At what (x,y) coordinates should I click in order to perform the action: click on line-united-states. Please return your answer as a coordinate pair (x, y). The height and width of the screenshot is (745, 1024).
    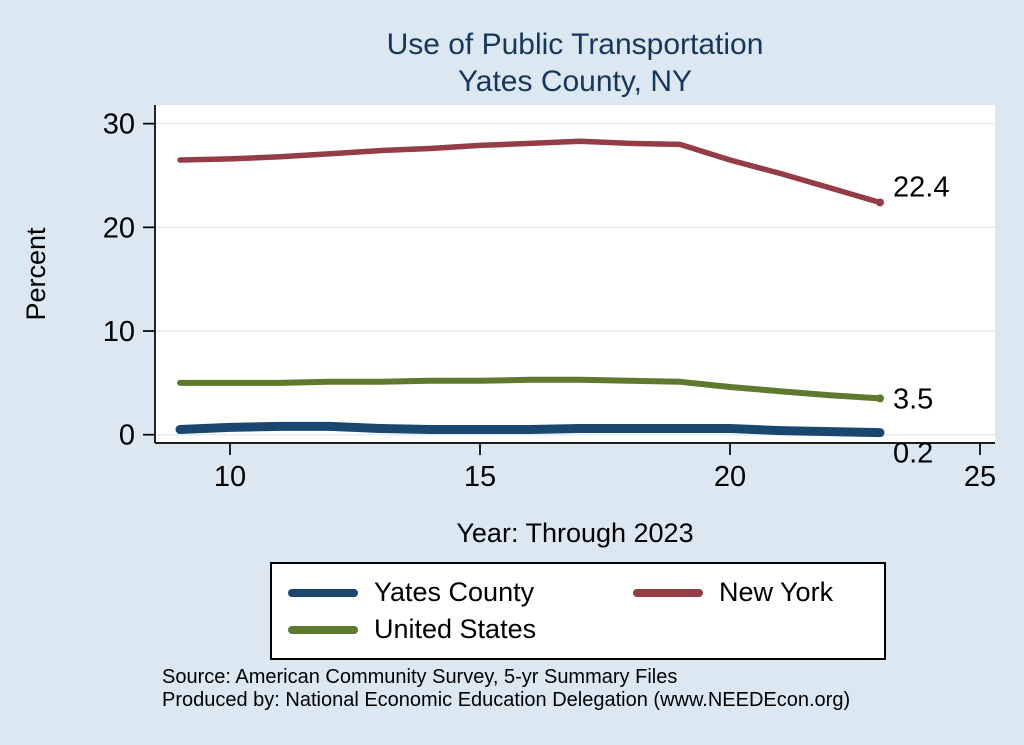
    Looking at the image, I should click on (530, 389).